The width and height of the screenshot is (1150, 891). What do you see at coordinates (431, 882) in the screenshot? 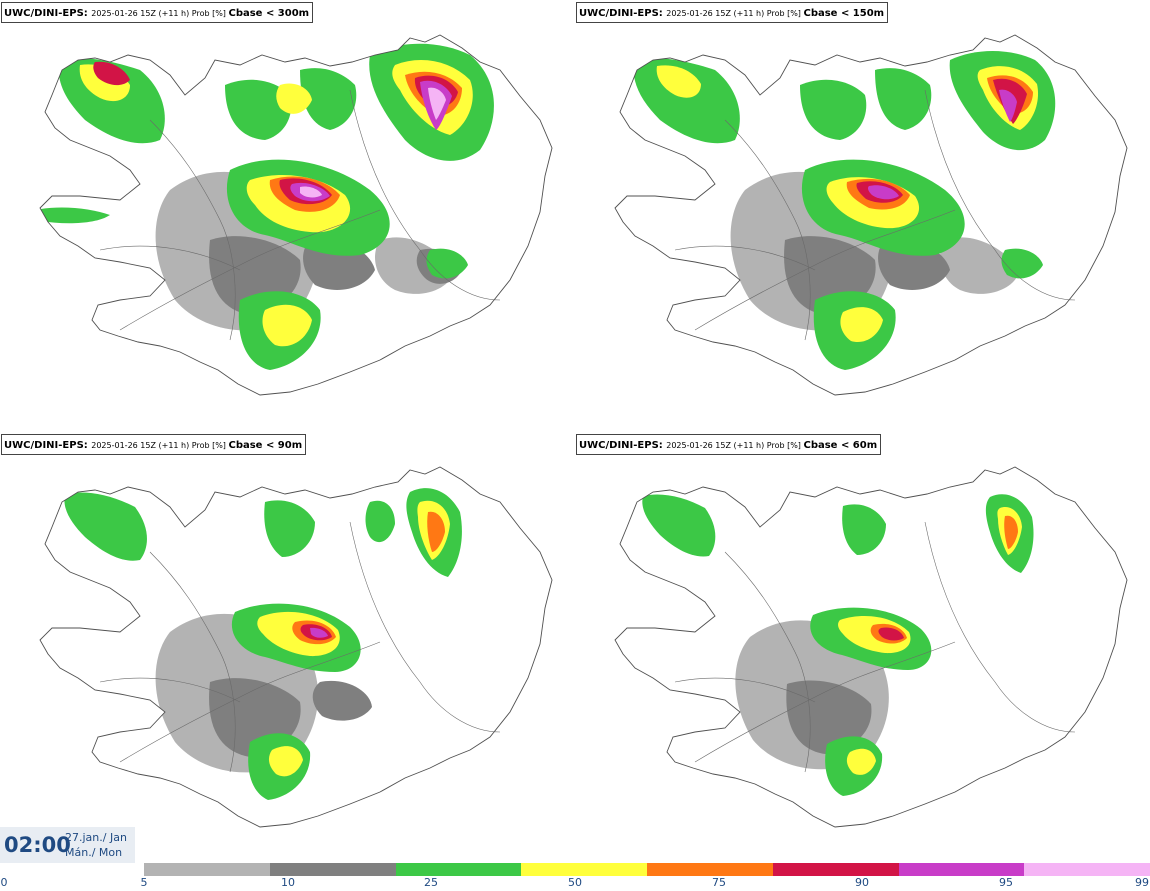
I see `colorbar-tick-label: 25` at bounding box center [431, 882].